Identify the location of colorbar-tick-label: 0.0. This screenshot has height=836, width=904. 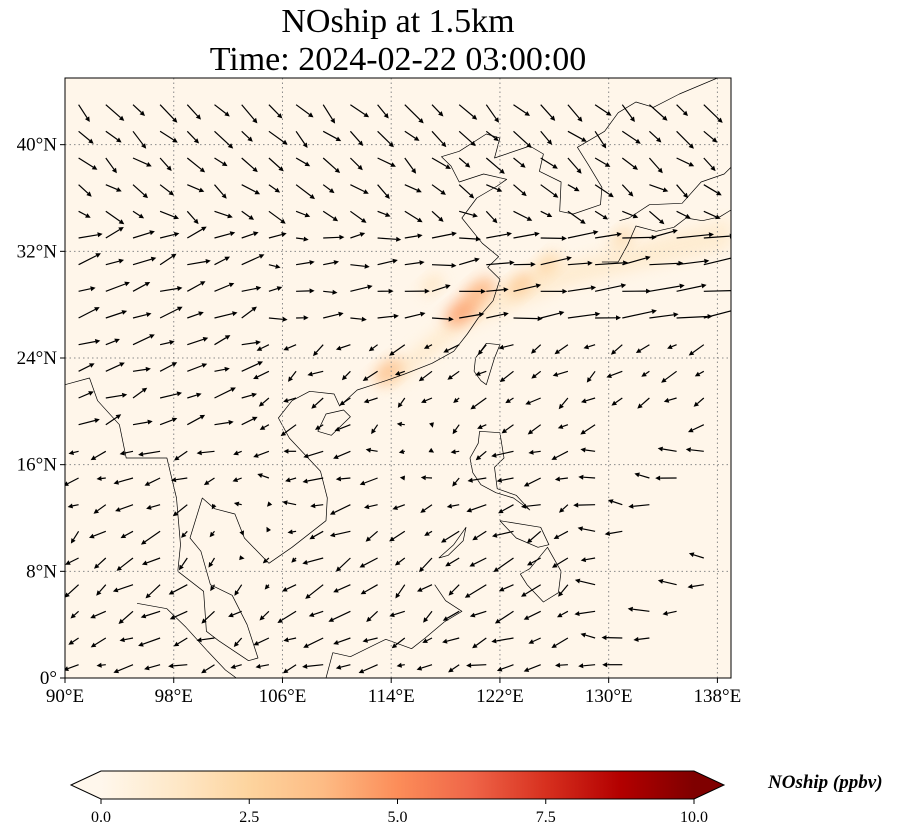
(101, 817).